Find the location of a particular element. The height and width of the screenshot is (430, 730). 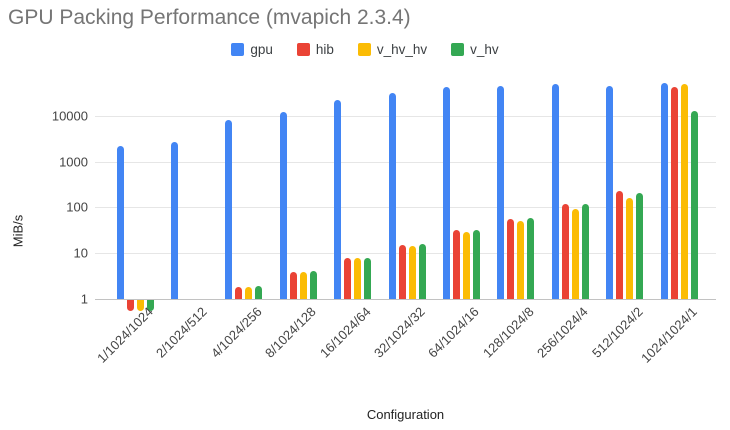

bar-hib-64/1024/16 is located at coordinates (456, 265).